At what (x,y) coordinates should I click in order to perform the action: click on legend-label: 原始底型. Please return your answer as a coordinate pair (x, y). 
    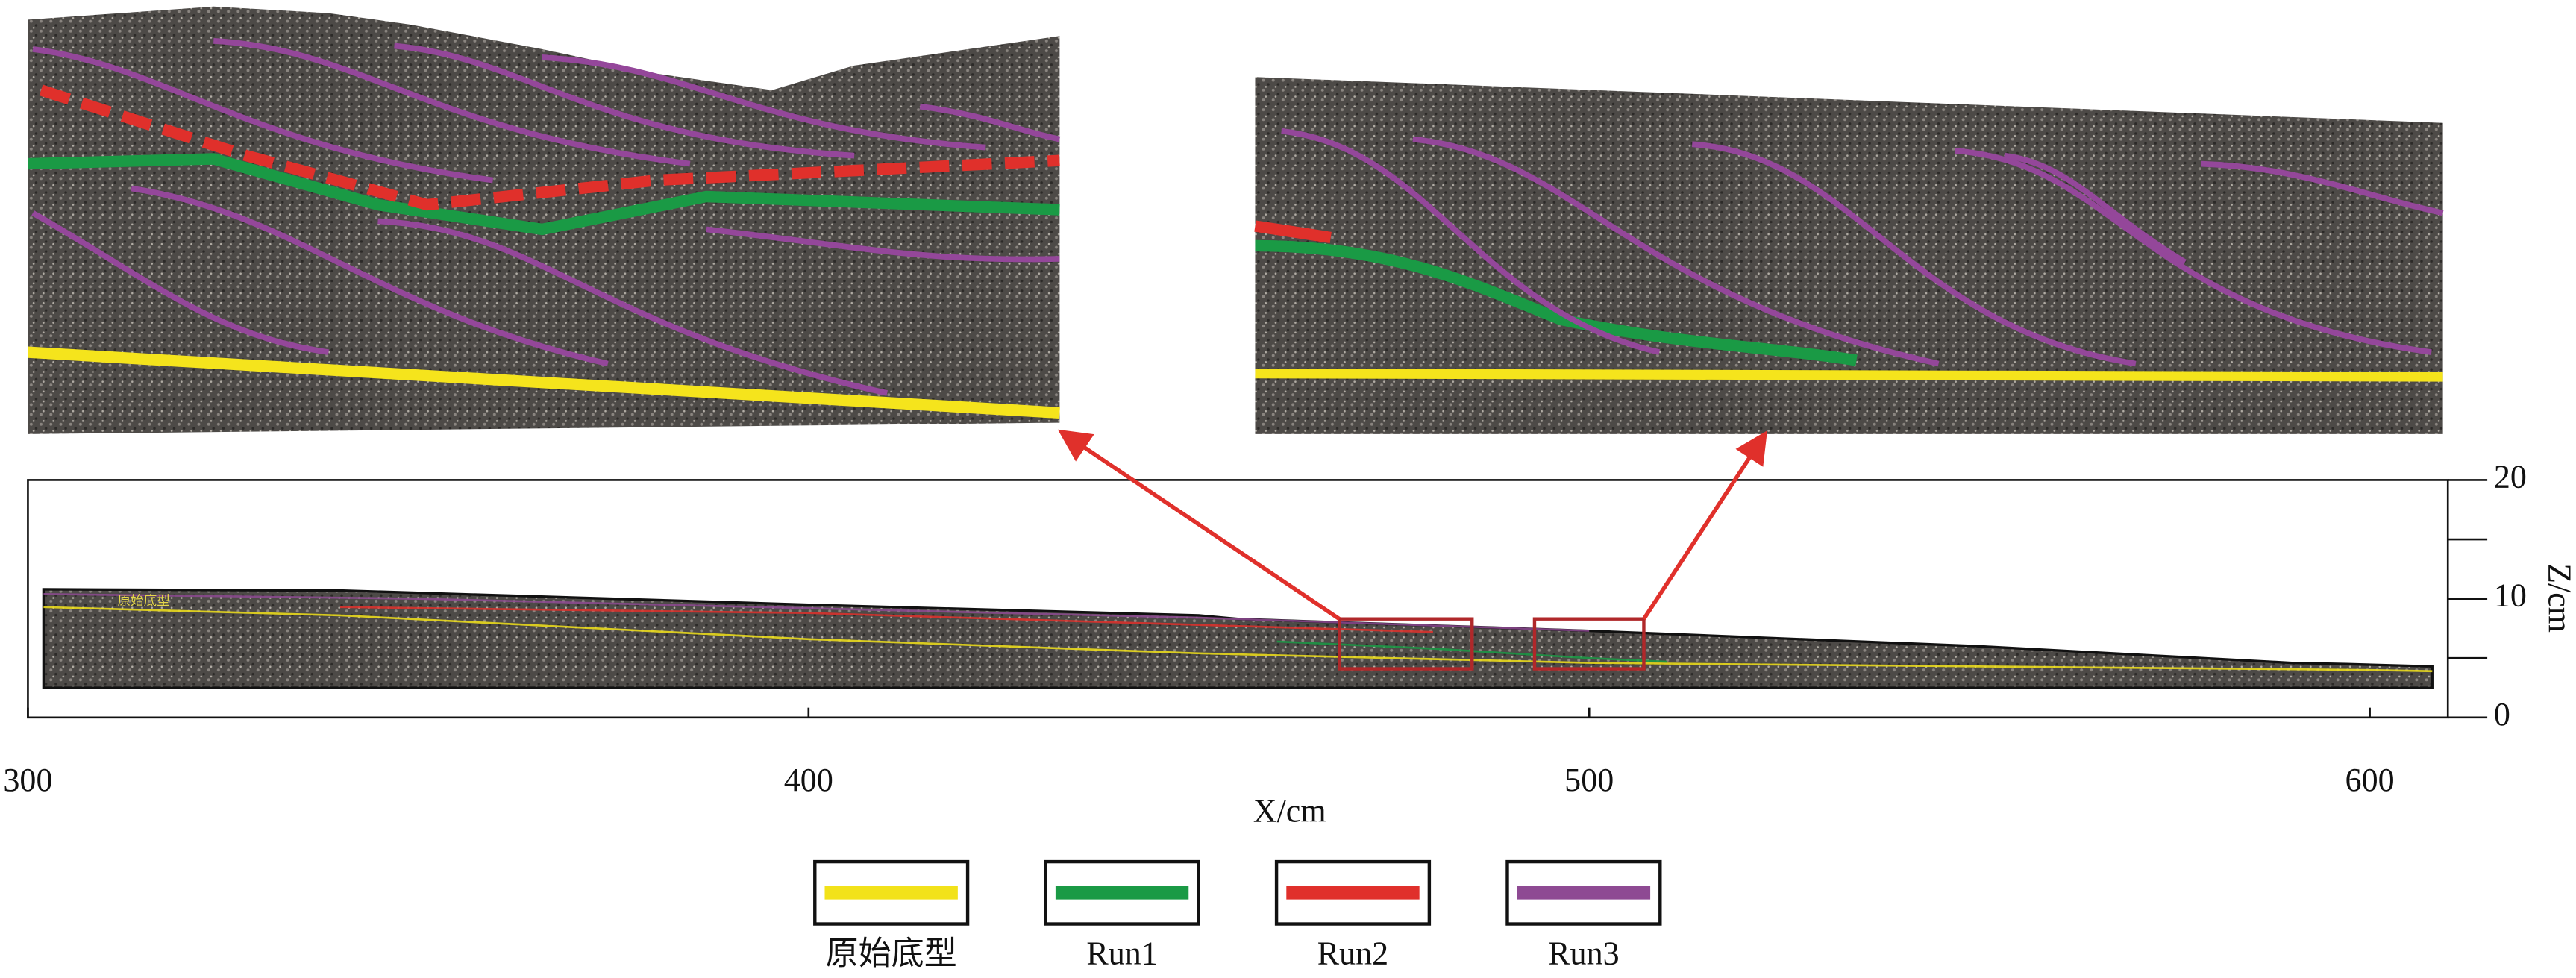
    Looking at the image, I should click on (891, 954).